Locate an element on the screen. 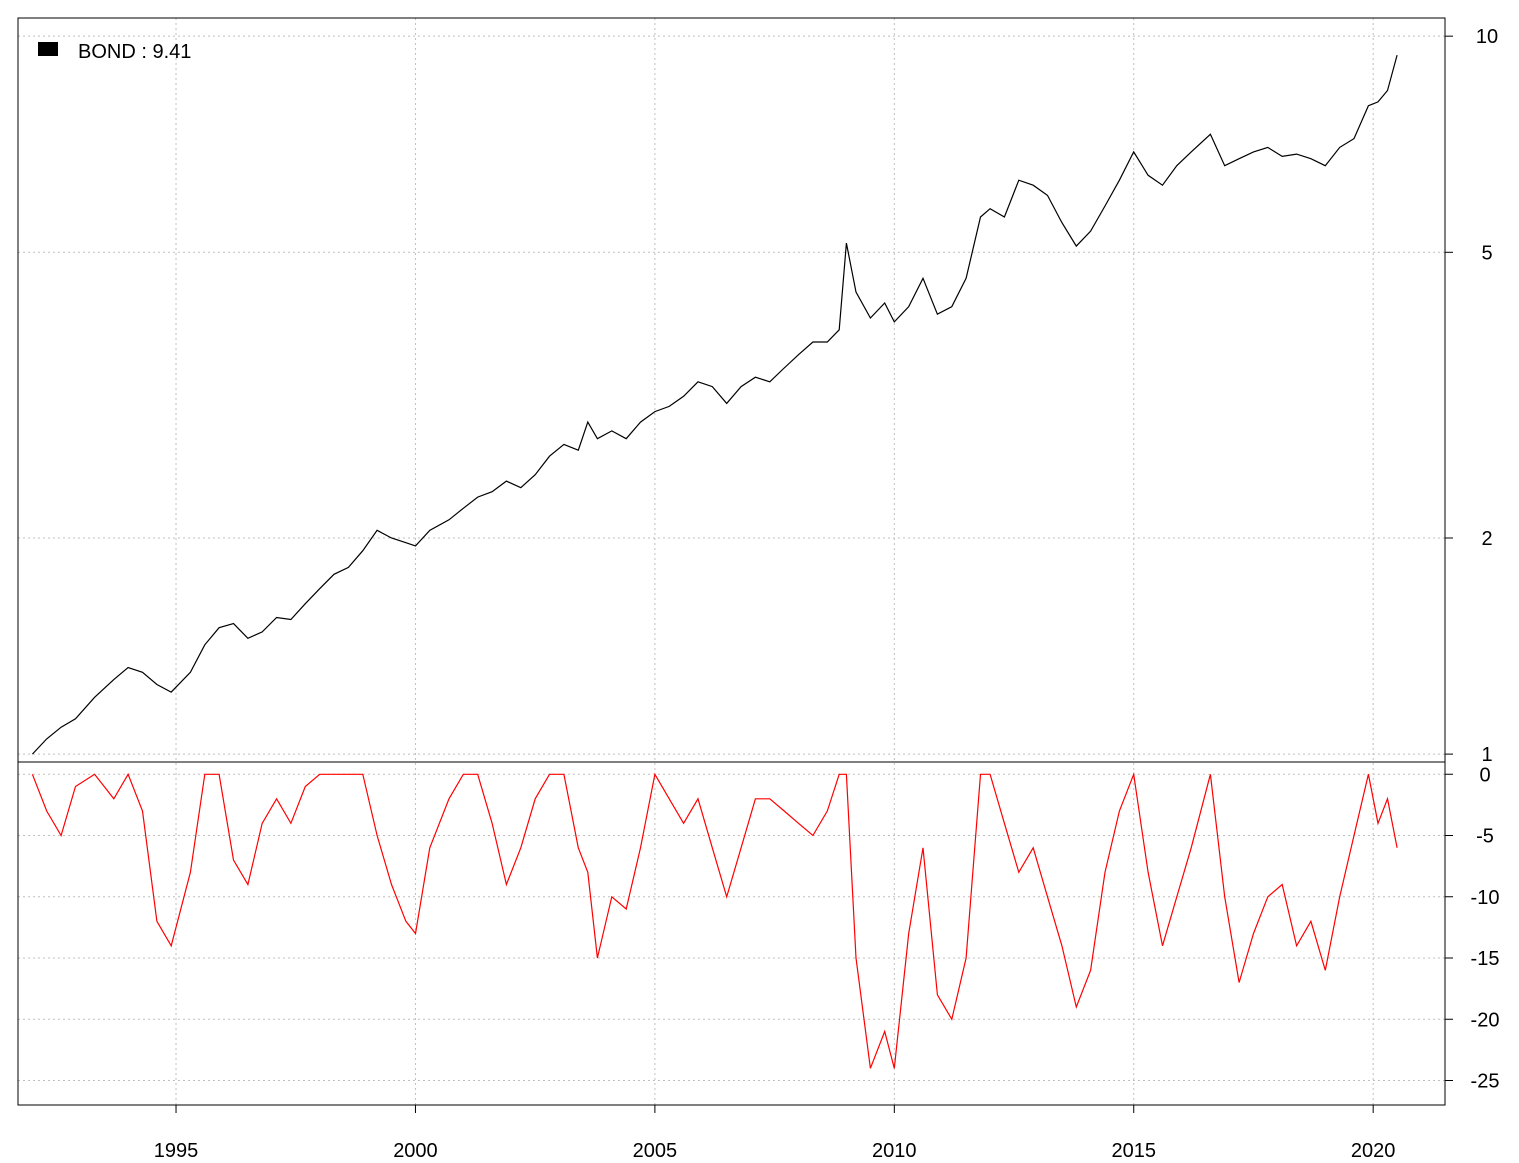 Image resolution: width=1519 pixels, height=1163 pixels. drawdown-y-tick-label: -20 is located at coordinates (1485, 1020).